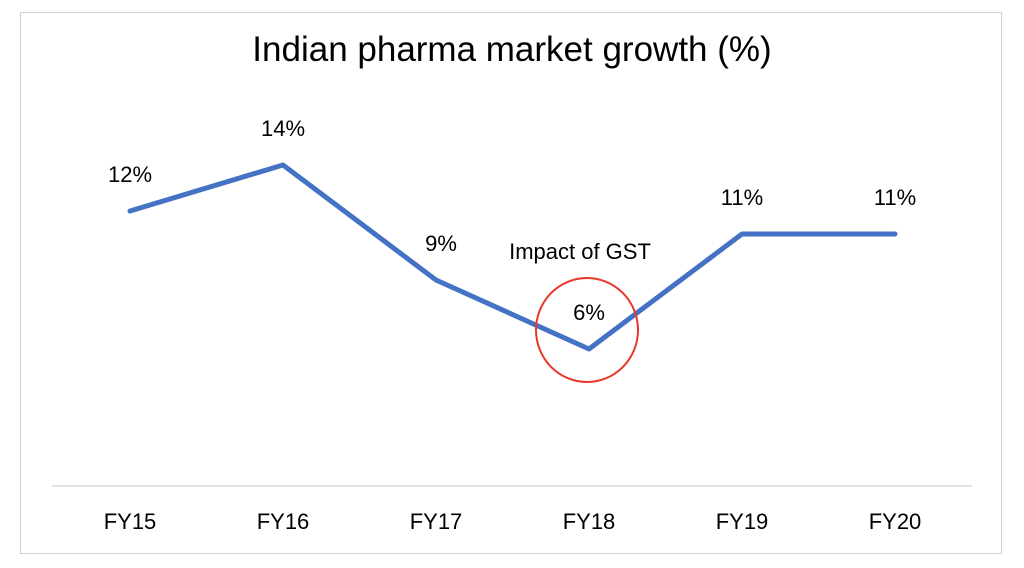 The width and height of the screenshot is (1024, 568). I want to click on x-axis-tick-labels: FY15 FY16 FY17 FY18 FY19 FY20, so click(513, 521).